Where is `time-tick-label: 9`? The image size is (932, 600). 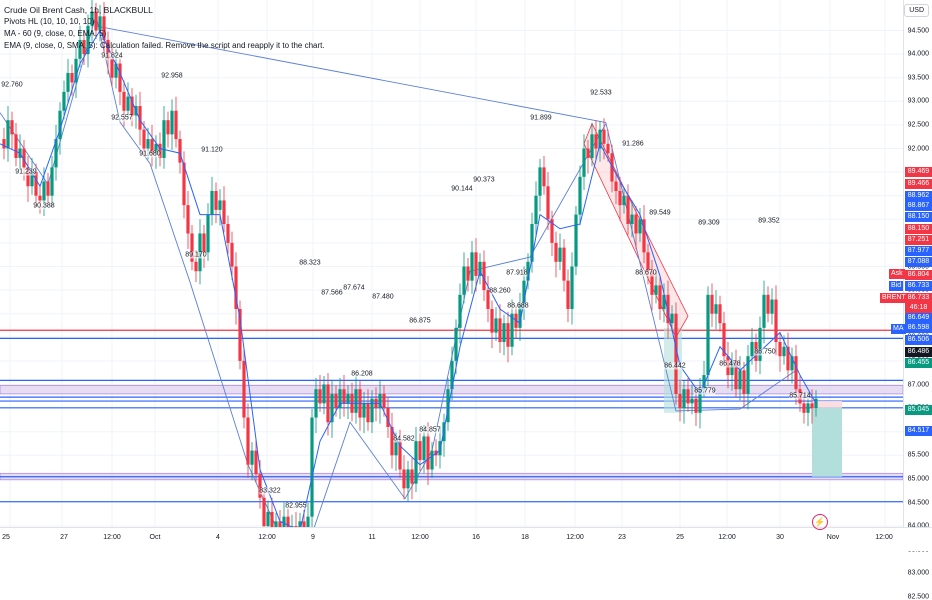
time-tick-label: 9 is located at coordinates (313, 537).